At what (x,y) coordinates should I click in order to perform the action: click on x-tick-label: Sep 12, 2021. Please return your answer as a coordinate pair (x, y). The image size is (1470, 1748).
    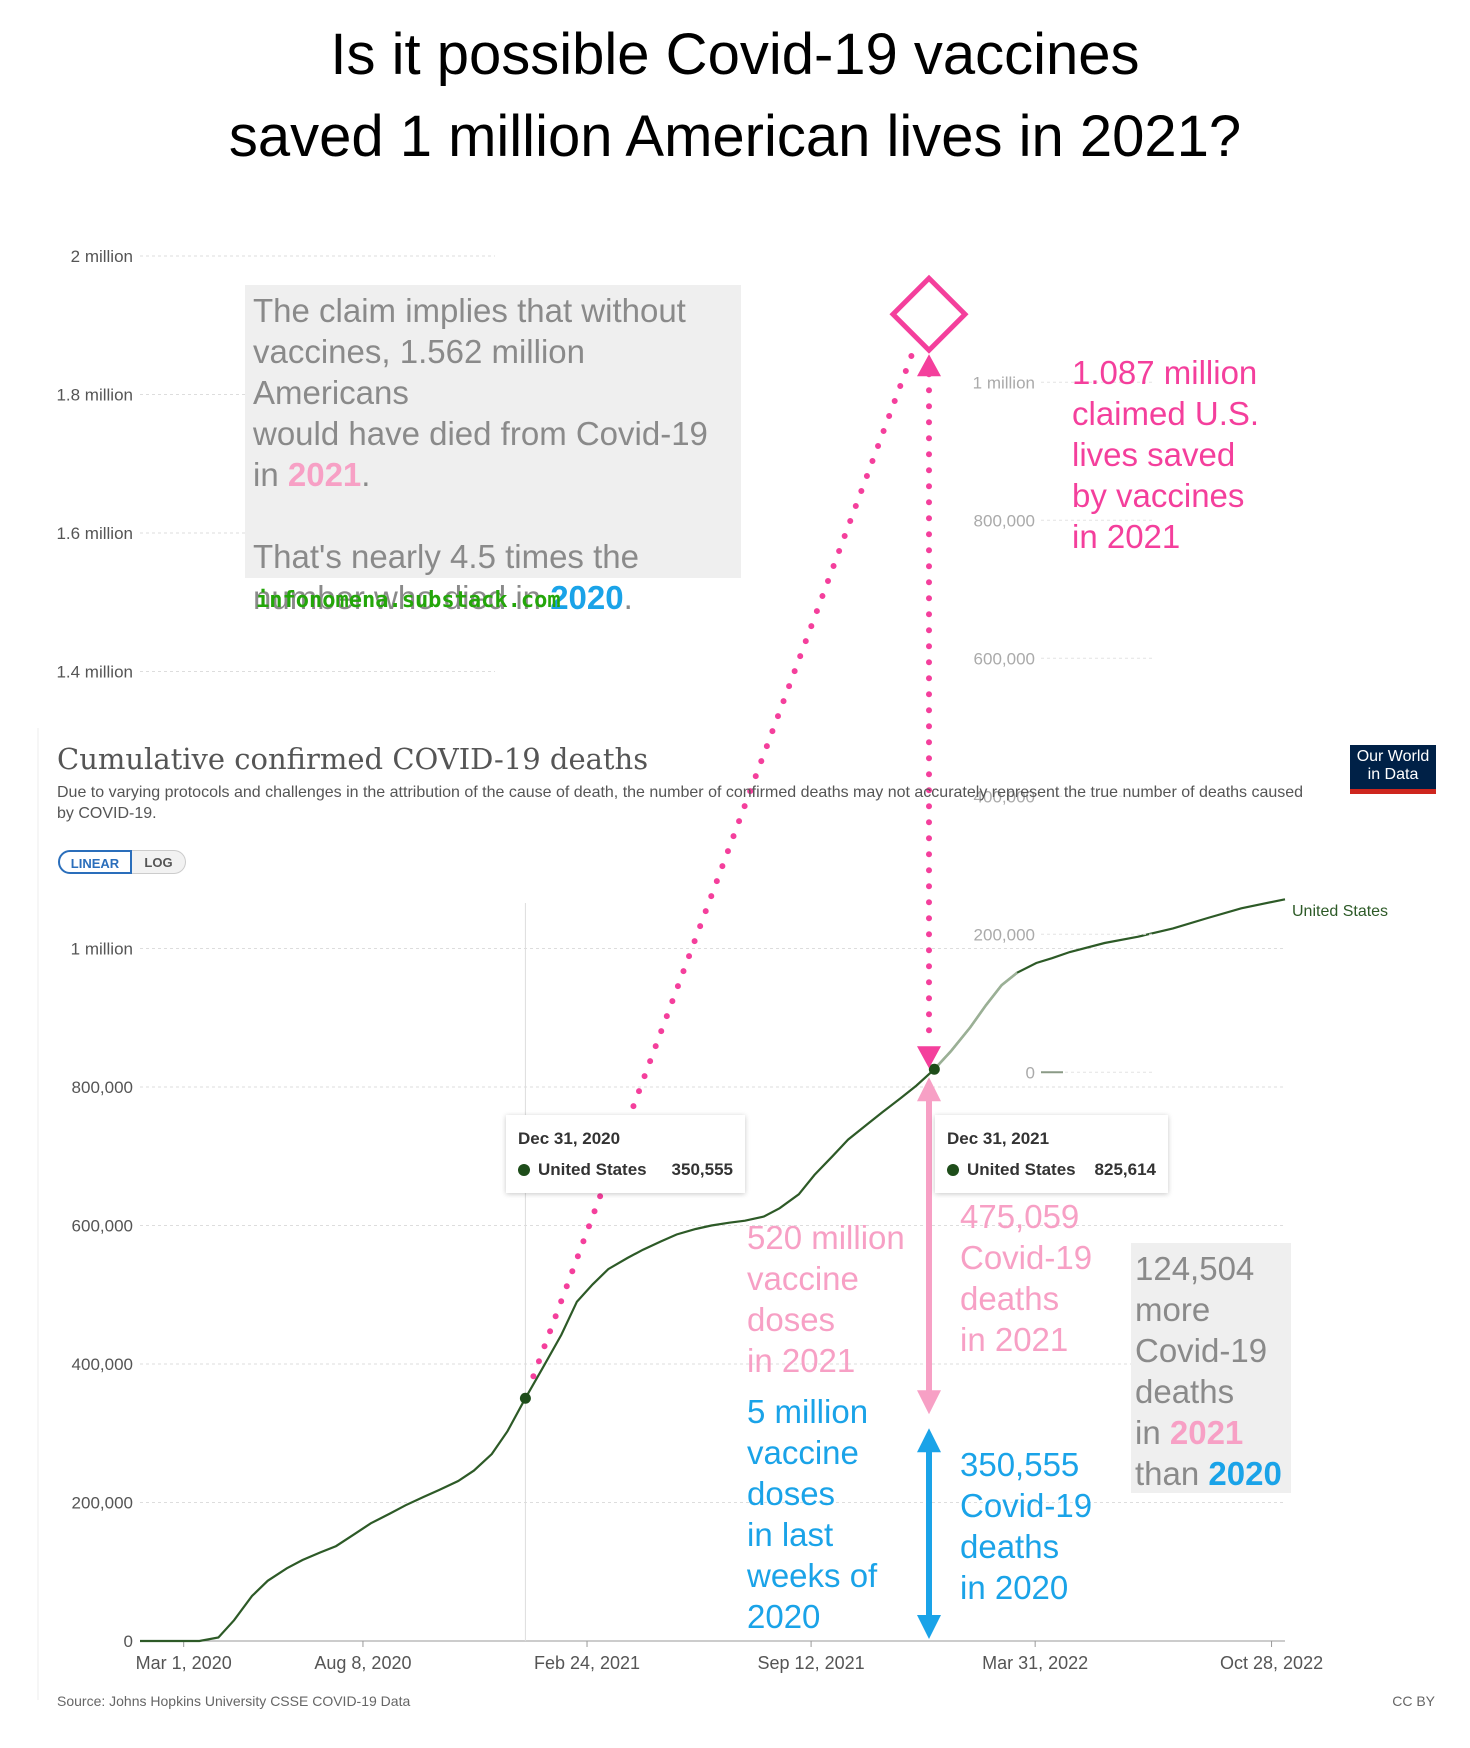
    Looking at the image, I should click on (811, 1663).